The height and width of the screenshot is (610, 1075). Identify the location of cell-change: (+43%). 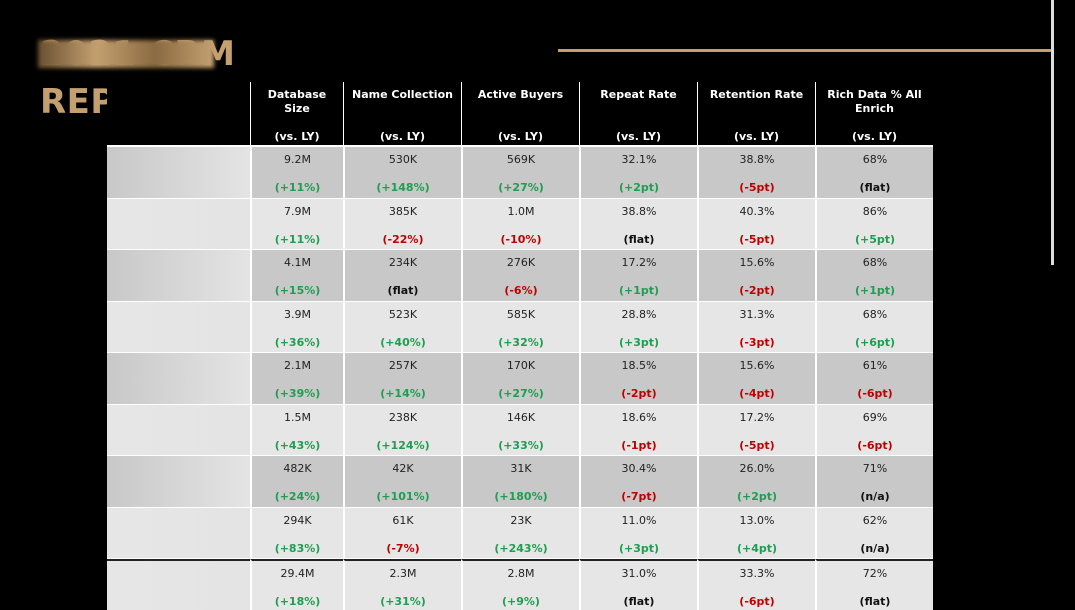
(297, 445).